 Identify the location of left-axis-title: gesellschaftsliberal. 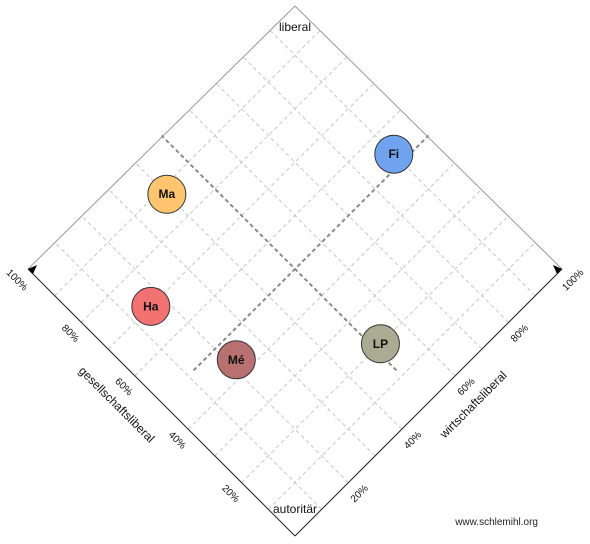
(117, 405).